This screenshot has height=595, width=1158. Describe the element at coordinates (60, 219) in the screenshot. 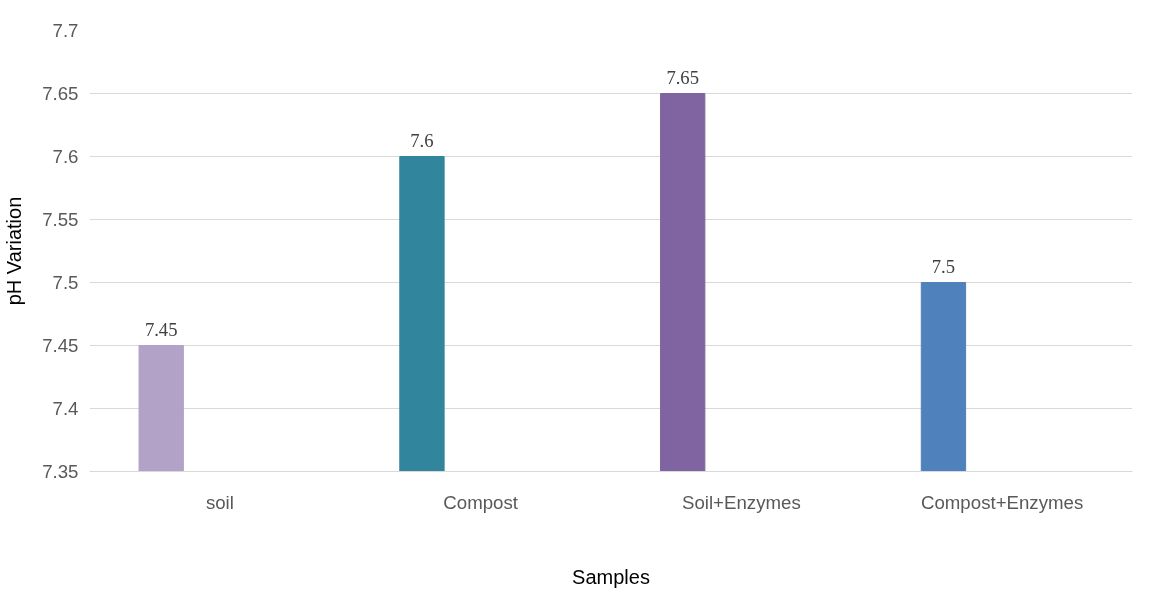

I see `y-tick-label: 7.55` at that location.